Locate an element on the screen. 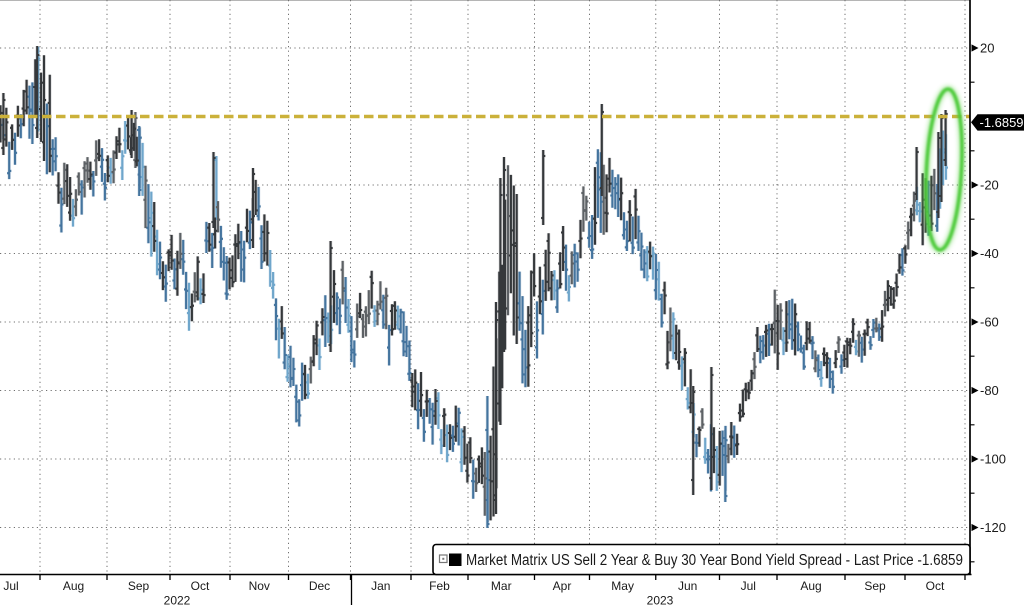 This screenshot has width=1024, height=606. svg-text: 2022 is located at coordinates (177, 600).